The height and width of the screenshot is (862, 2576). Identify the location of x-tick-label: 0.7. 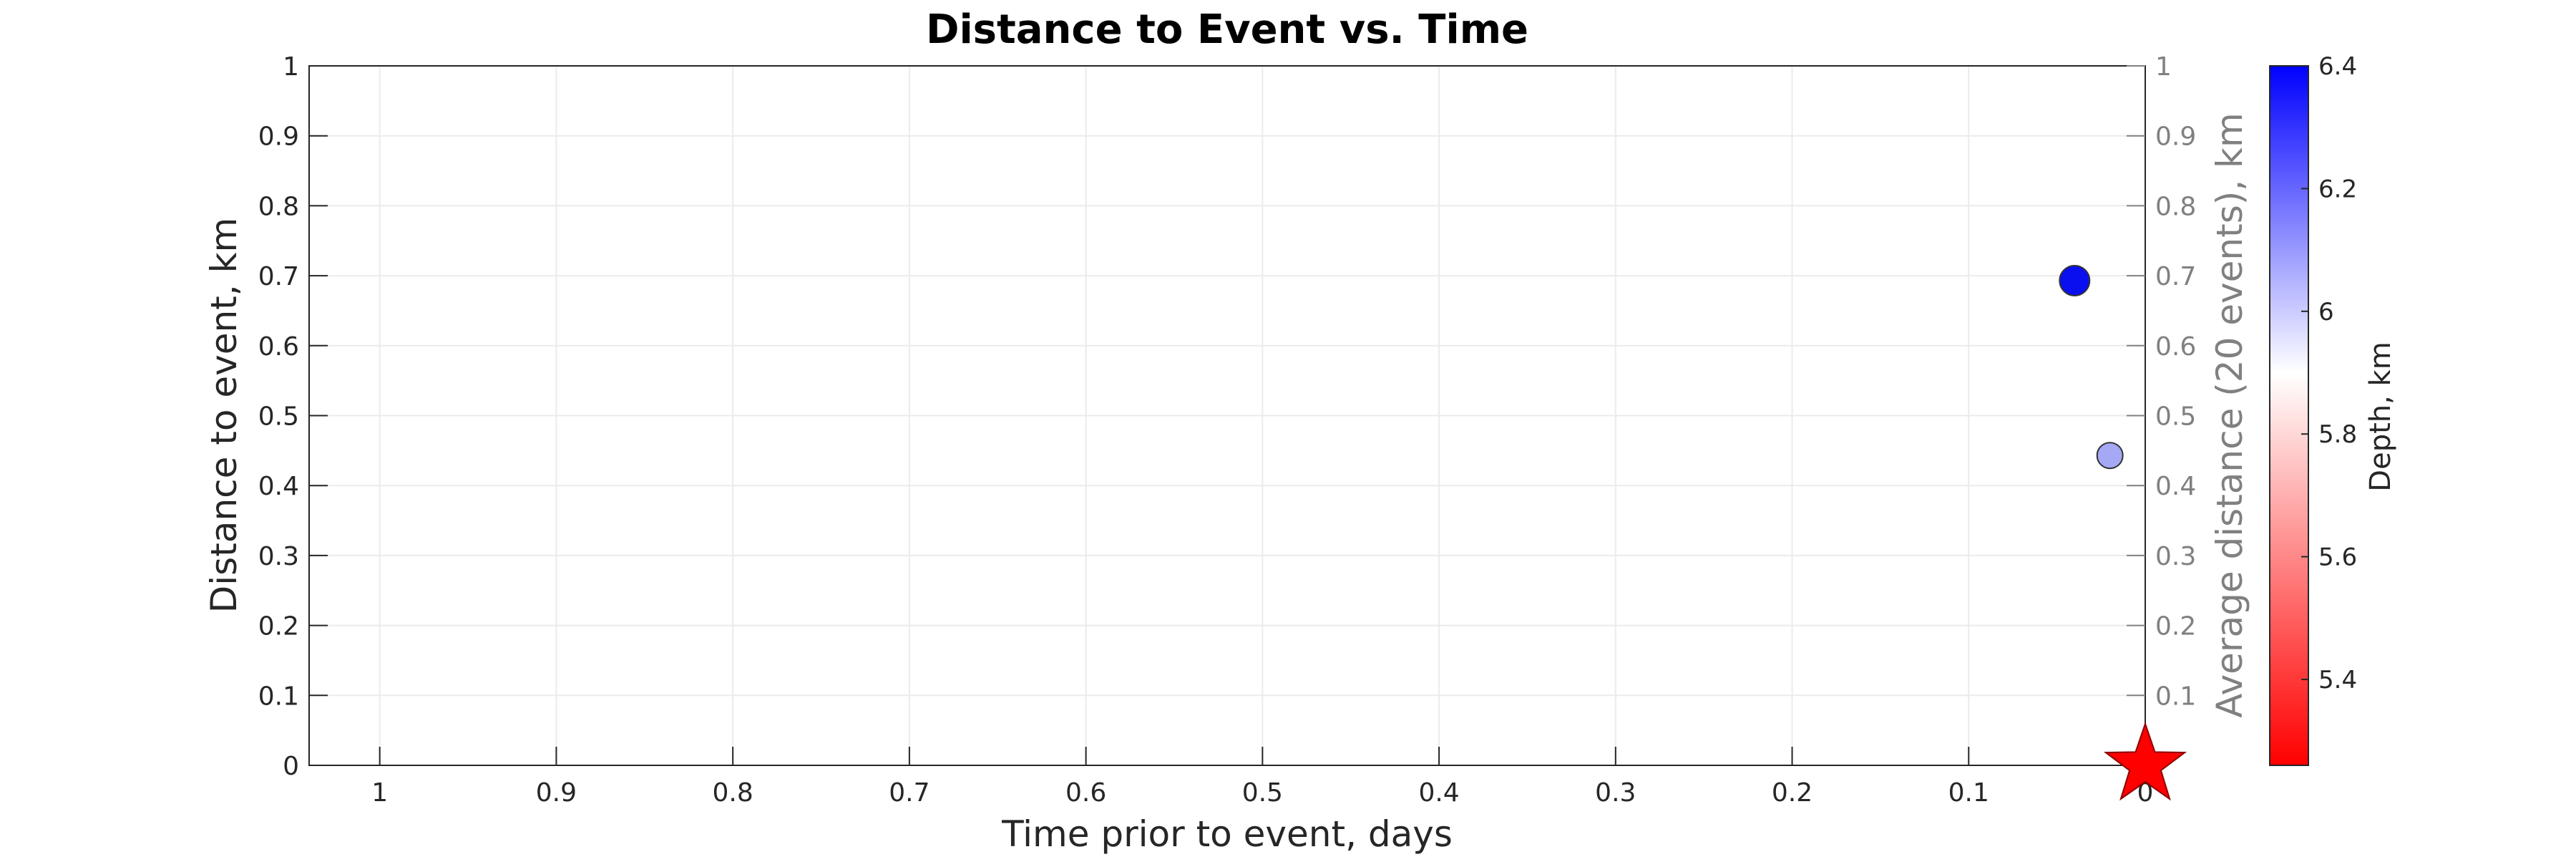
(909, 793).